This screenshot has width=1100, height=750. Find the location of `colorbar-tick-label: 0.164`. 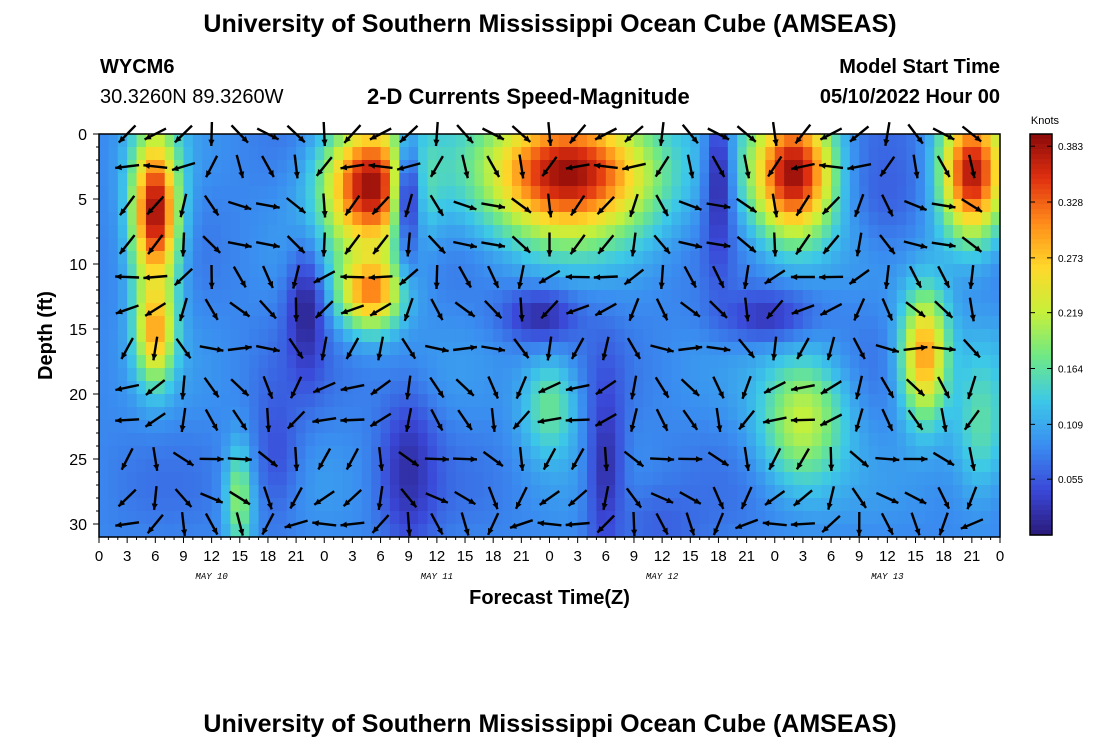

colorbar-tick-label: 0.164 is located at coordinates (1070, 370).